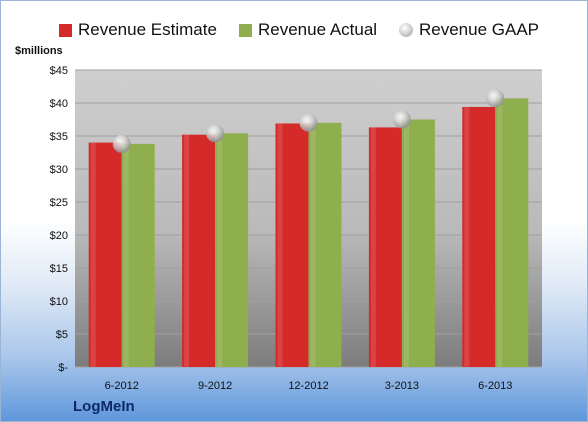 The width and height of the screenshot is (588, 422). Describe the element at coordinates (59, 219) in the screenshot. I see `y-axis-tick-labels: $- $5 $10 $15 $20 $25 $30 $35 $40 $45` at that location.